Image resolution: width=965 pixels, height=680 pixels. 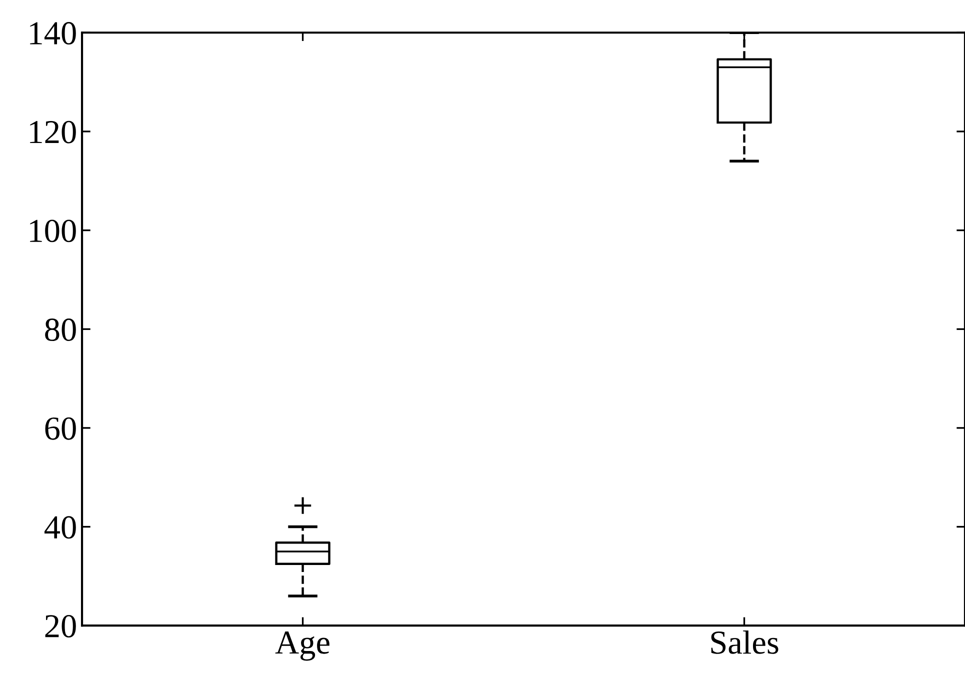 I want to click on y-tick-label: 100, so click(x=53, y=231).